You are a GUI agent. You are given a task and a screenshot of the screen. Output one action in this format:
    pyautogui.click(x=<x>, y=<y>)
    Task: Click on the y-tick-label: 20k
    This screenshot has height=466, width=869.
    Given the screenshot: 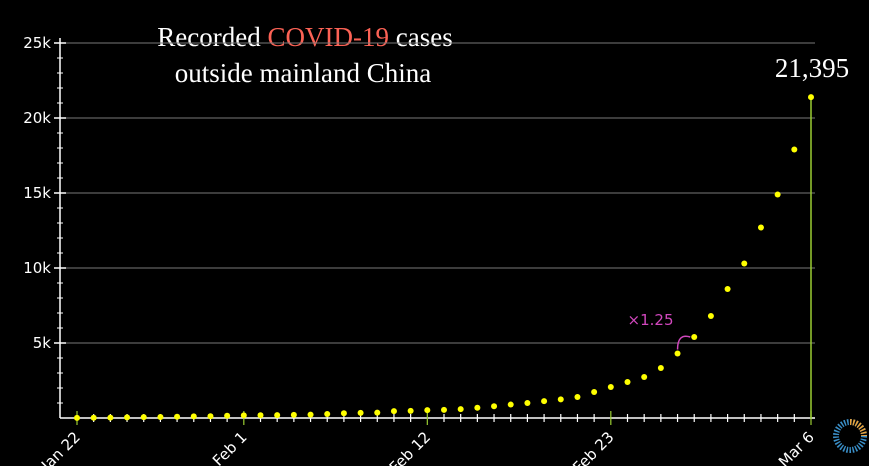 What is the action you would take?
    pyautogui.click(x=37, y=118)
    